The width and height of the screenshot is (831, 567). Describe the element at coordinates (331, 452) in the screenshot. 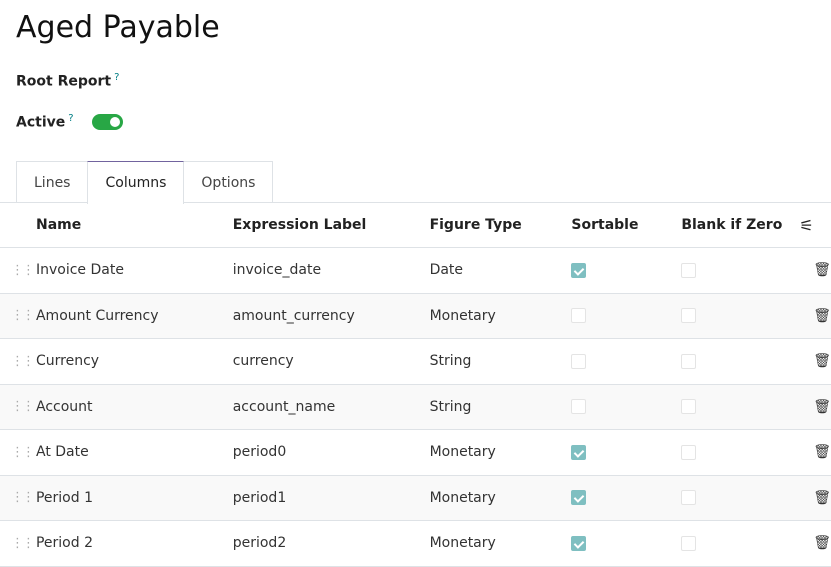

I see `expression-label-cell: period0` at that location.